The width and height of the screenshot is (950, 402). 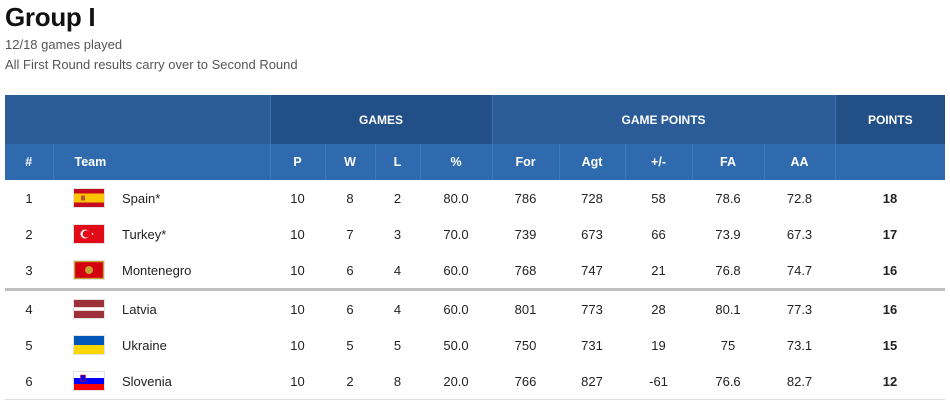 I want to click on col-points-for: For, so click(x=525, y=162).